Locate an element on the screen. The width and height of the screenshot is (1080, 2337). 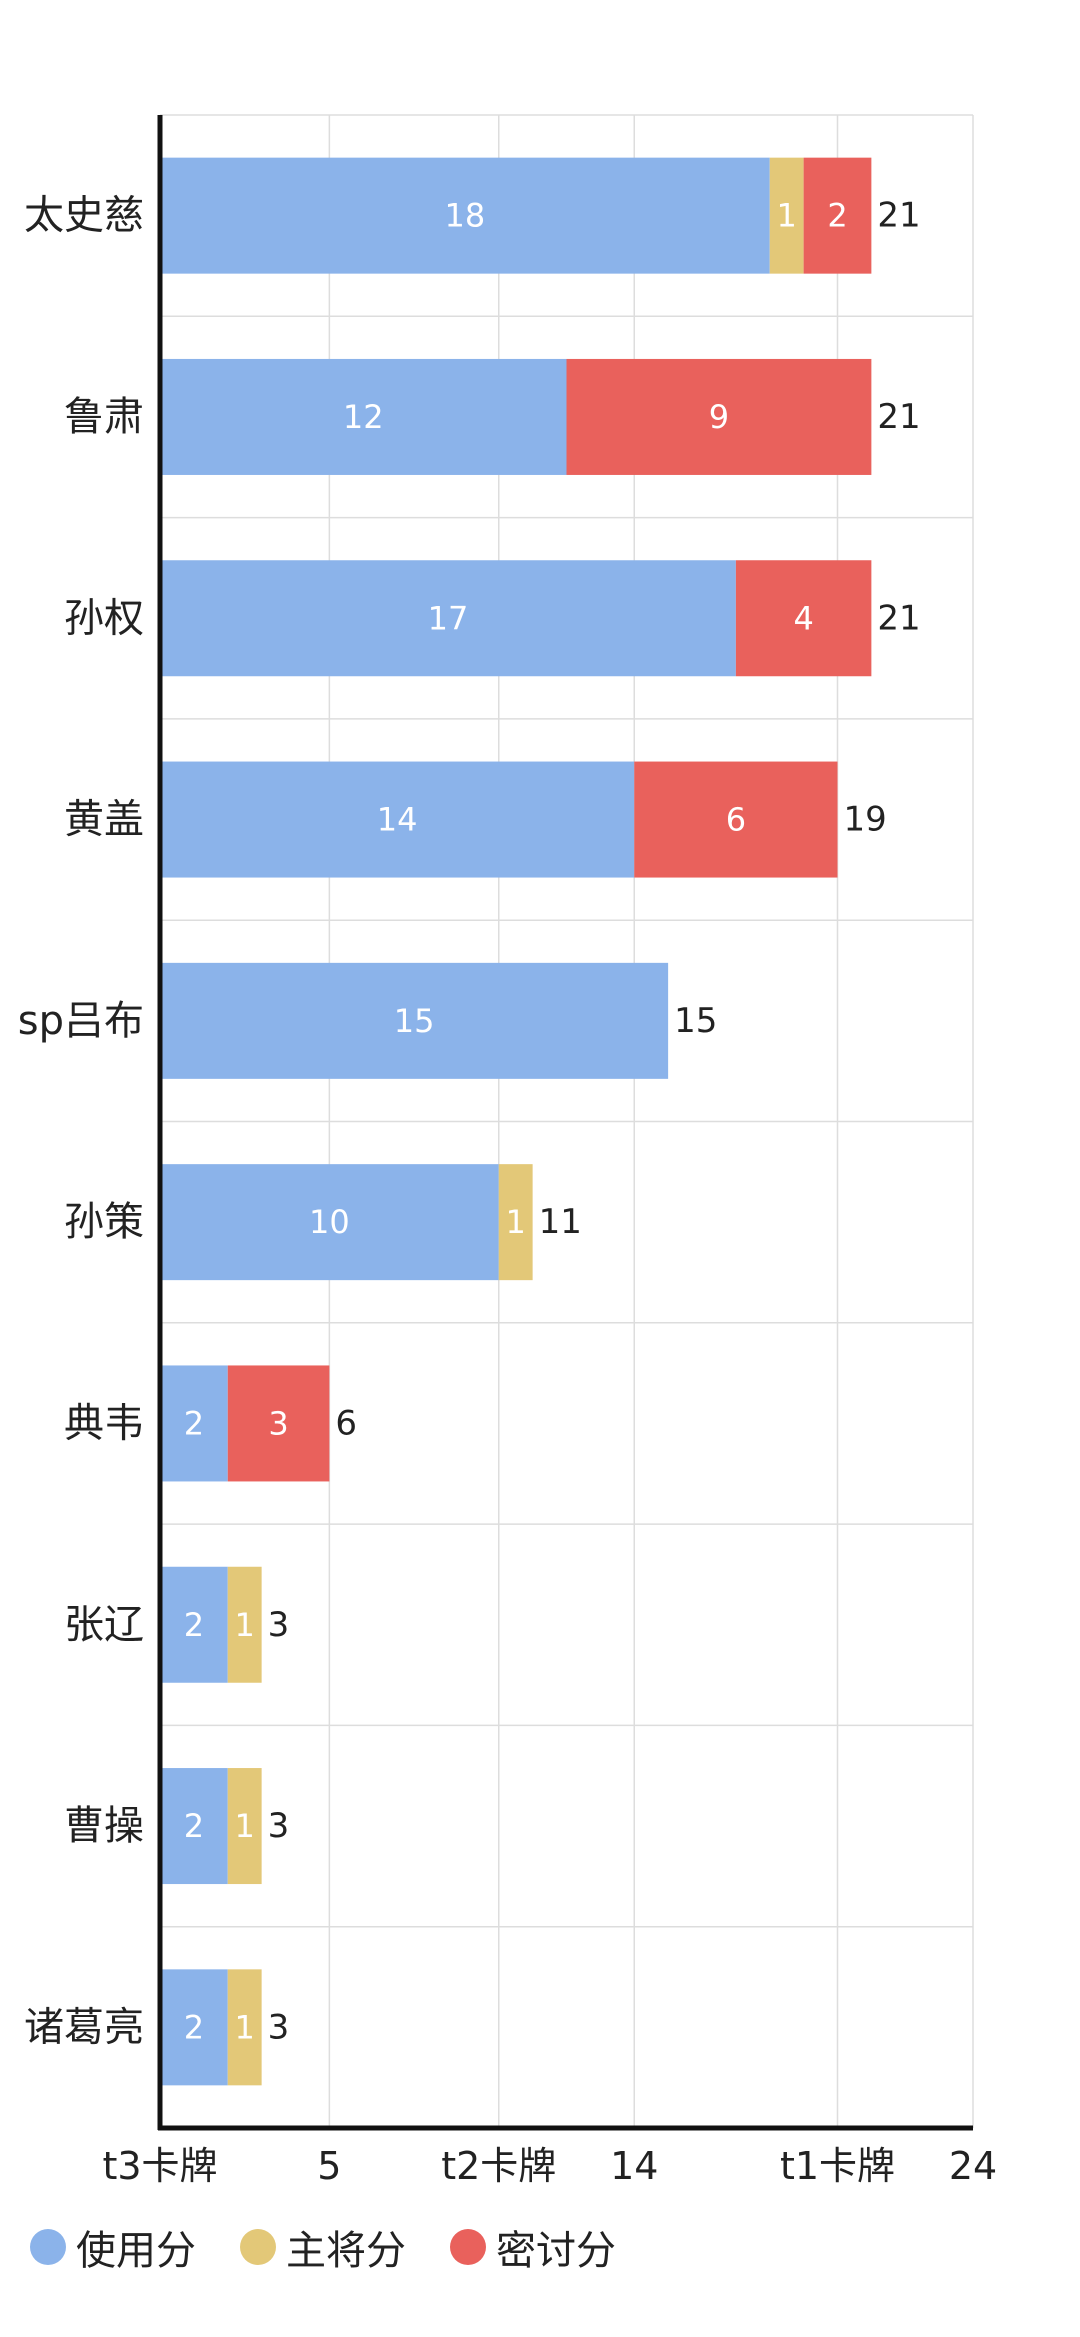
bar-value-label-5-series-1: 1 is located at coordinates (516, 1222).